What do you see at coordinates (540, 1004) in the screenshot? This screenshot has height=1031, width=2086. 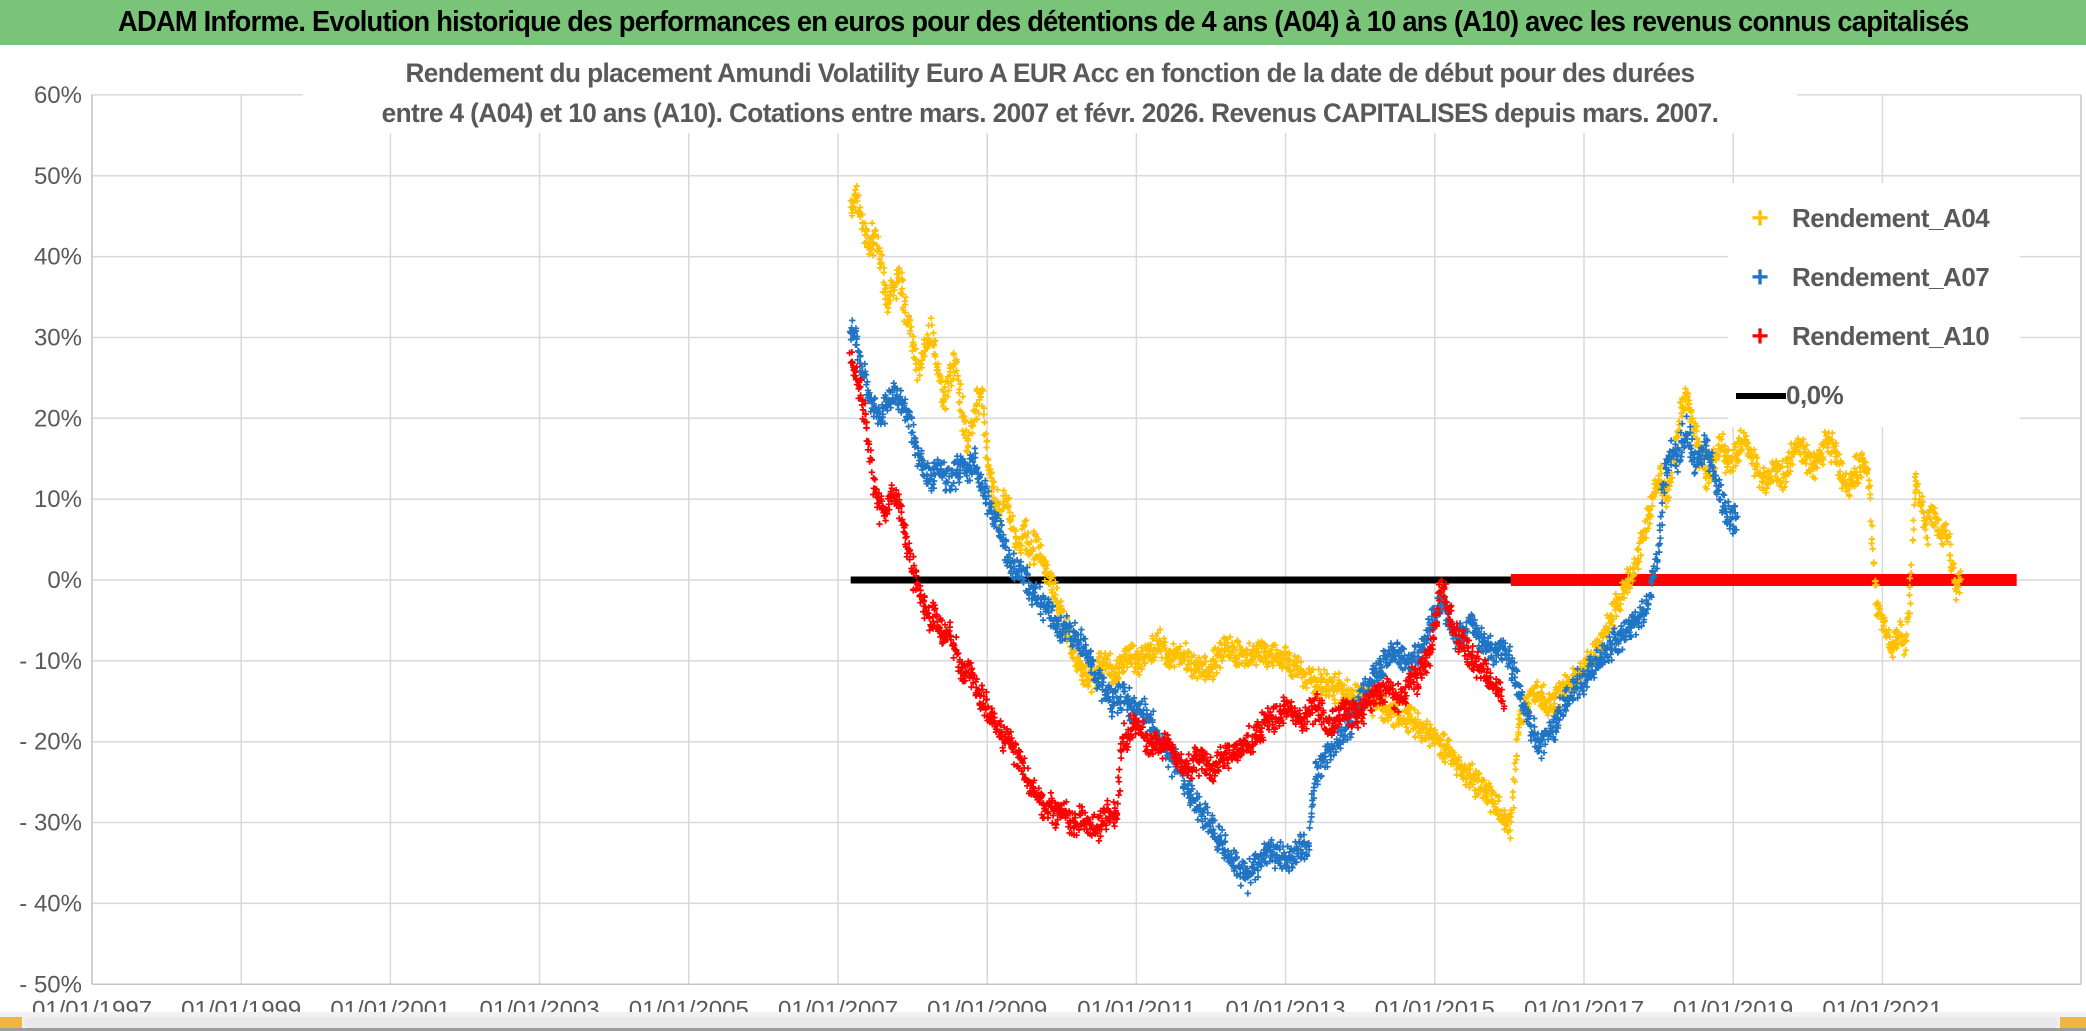 I see `x-axis-tick-label: 01/01/2003` at bounding box center [540, 1004].